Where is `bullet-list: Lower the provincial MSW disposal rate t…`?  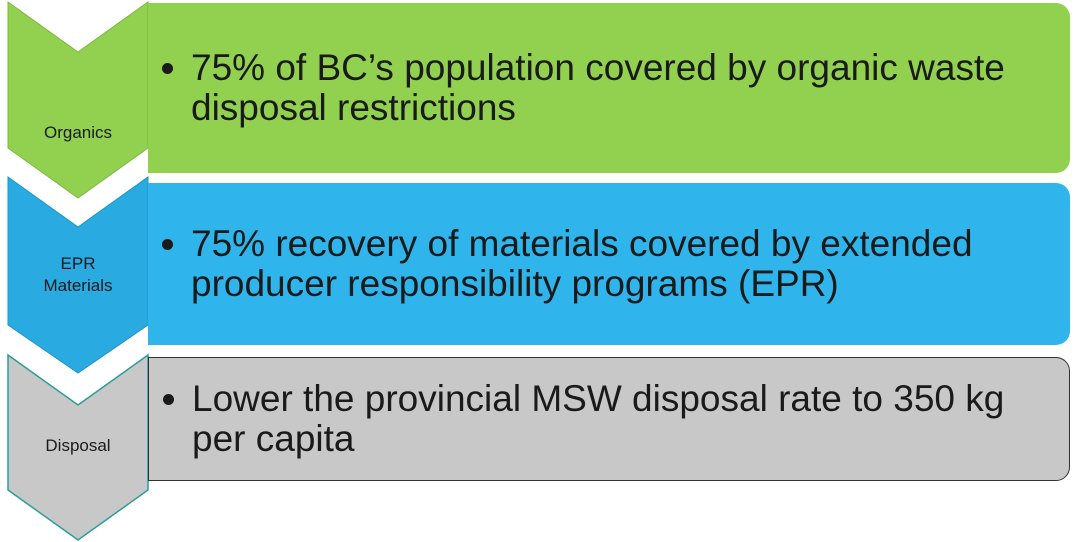 bullet-list: Lower the provincial MSW disposal rate t… is located at coordinates (609, 419).